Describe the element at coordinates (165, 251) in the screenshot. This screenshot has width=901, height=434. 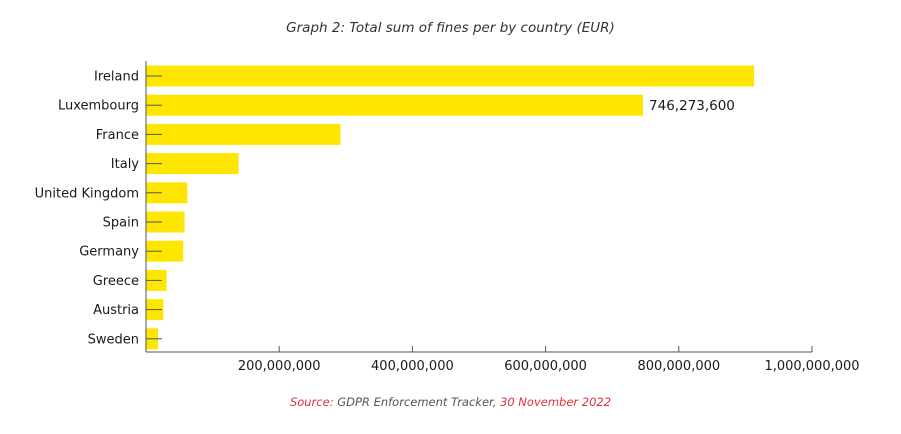
I see `bar-germany` at that location.